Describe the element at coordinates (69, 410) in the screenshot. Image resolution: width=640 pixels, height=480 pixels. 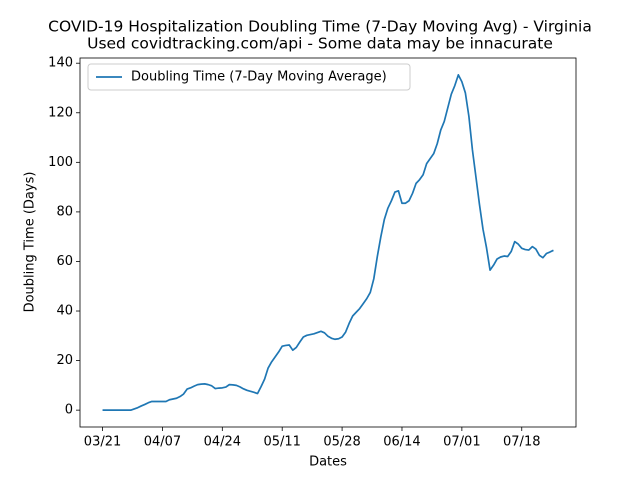
I see `y-tick-label: 0` at that location.